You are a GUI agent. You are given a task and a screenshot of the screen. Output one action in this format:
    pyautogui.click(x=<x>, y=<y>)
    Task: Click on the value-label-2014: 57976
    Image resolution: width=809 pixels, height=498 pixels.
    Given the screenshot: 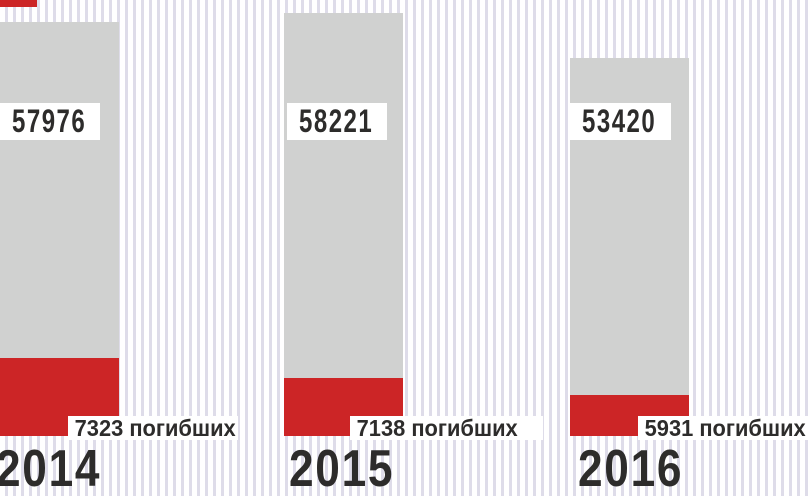 What is the action you would take?
    pyautogui.click(x=49, y=121)
    